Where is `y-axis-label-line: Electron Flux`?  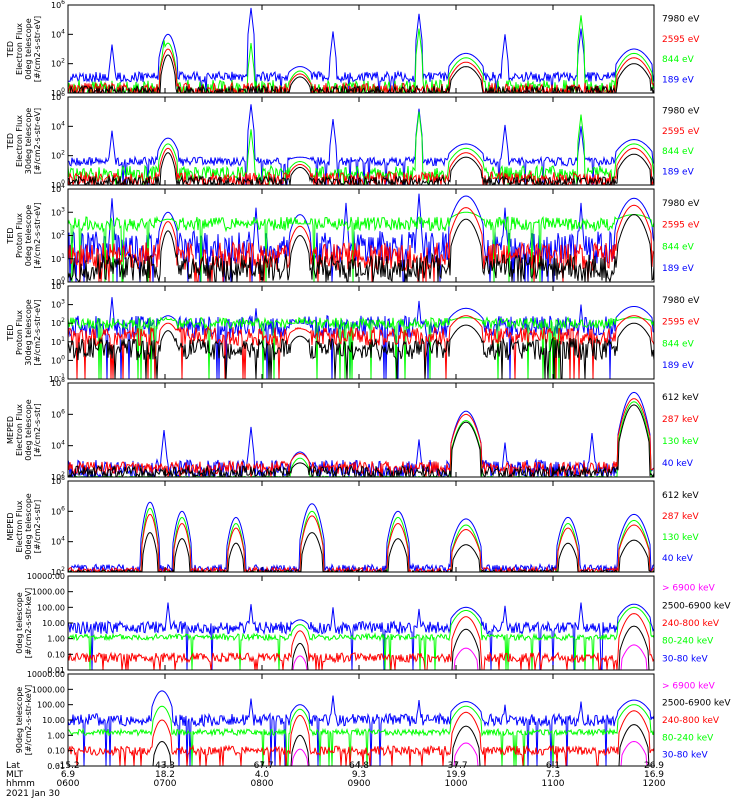 y-axis-label-line: Electron Flux is located at coordinates (19, 526).